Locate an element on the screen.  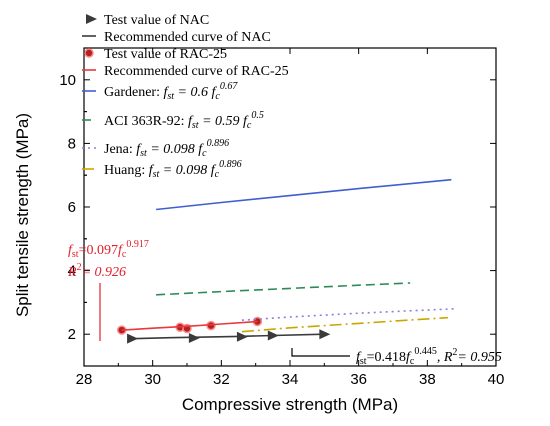
legend-item-7: Huang: fst = 0.098 fc0.896 is located at coordinates (162, 169).